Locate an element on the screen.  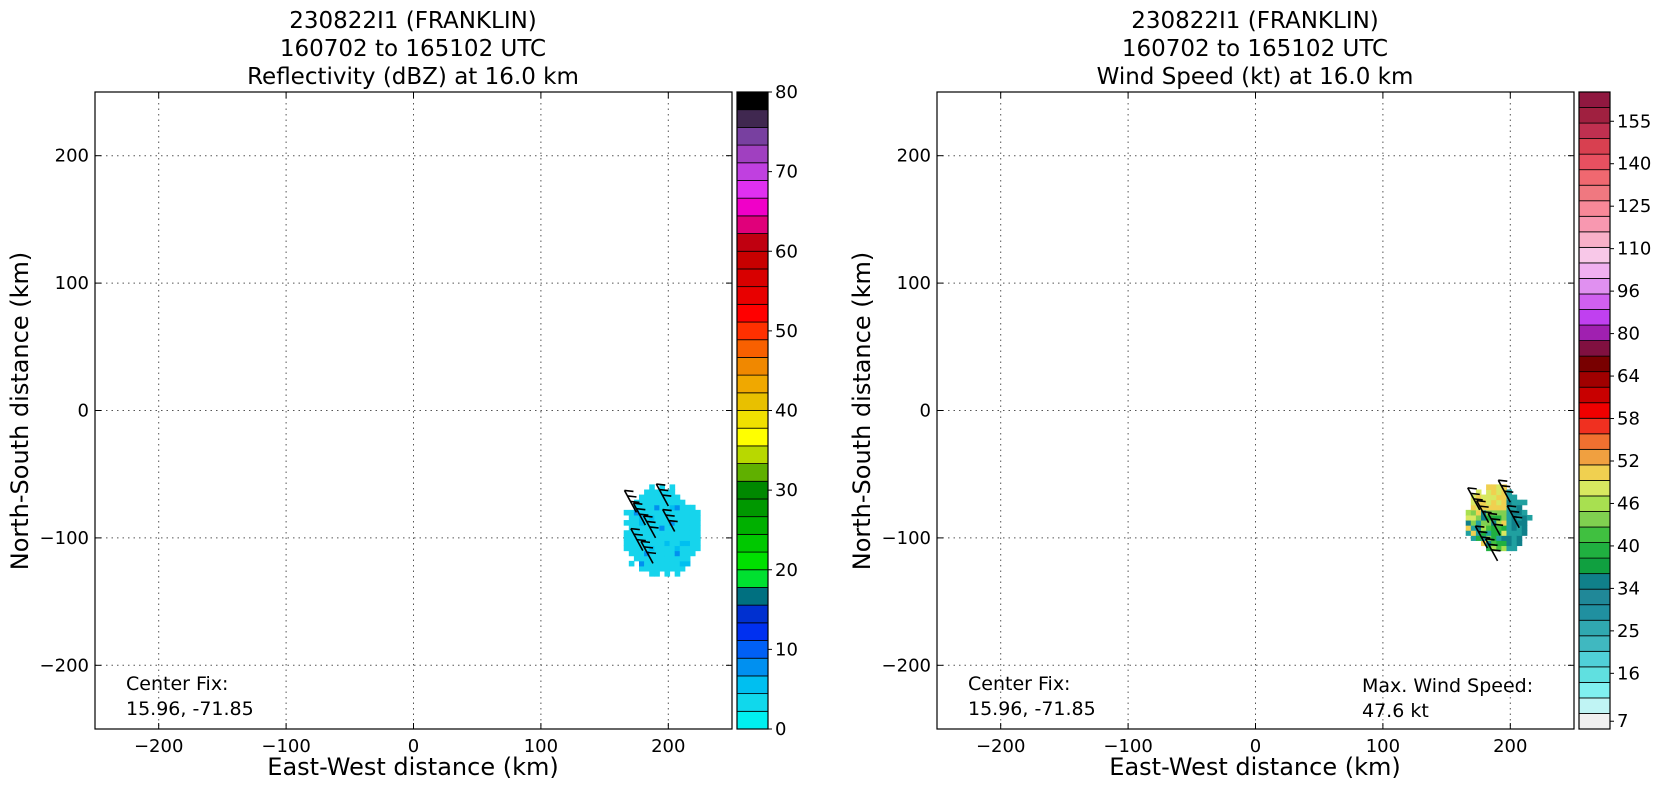
y-tick-label: −100 is located at coordinates (906, 538).